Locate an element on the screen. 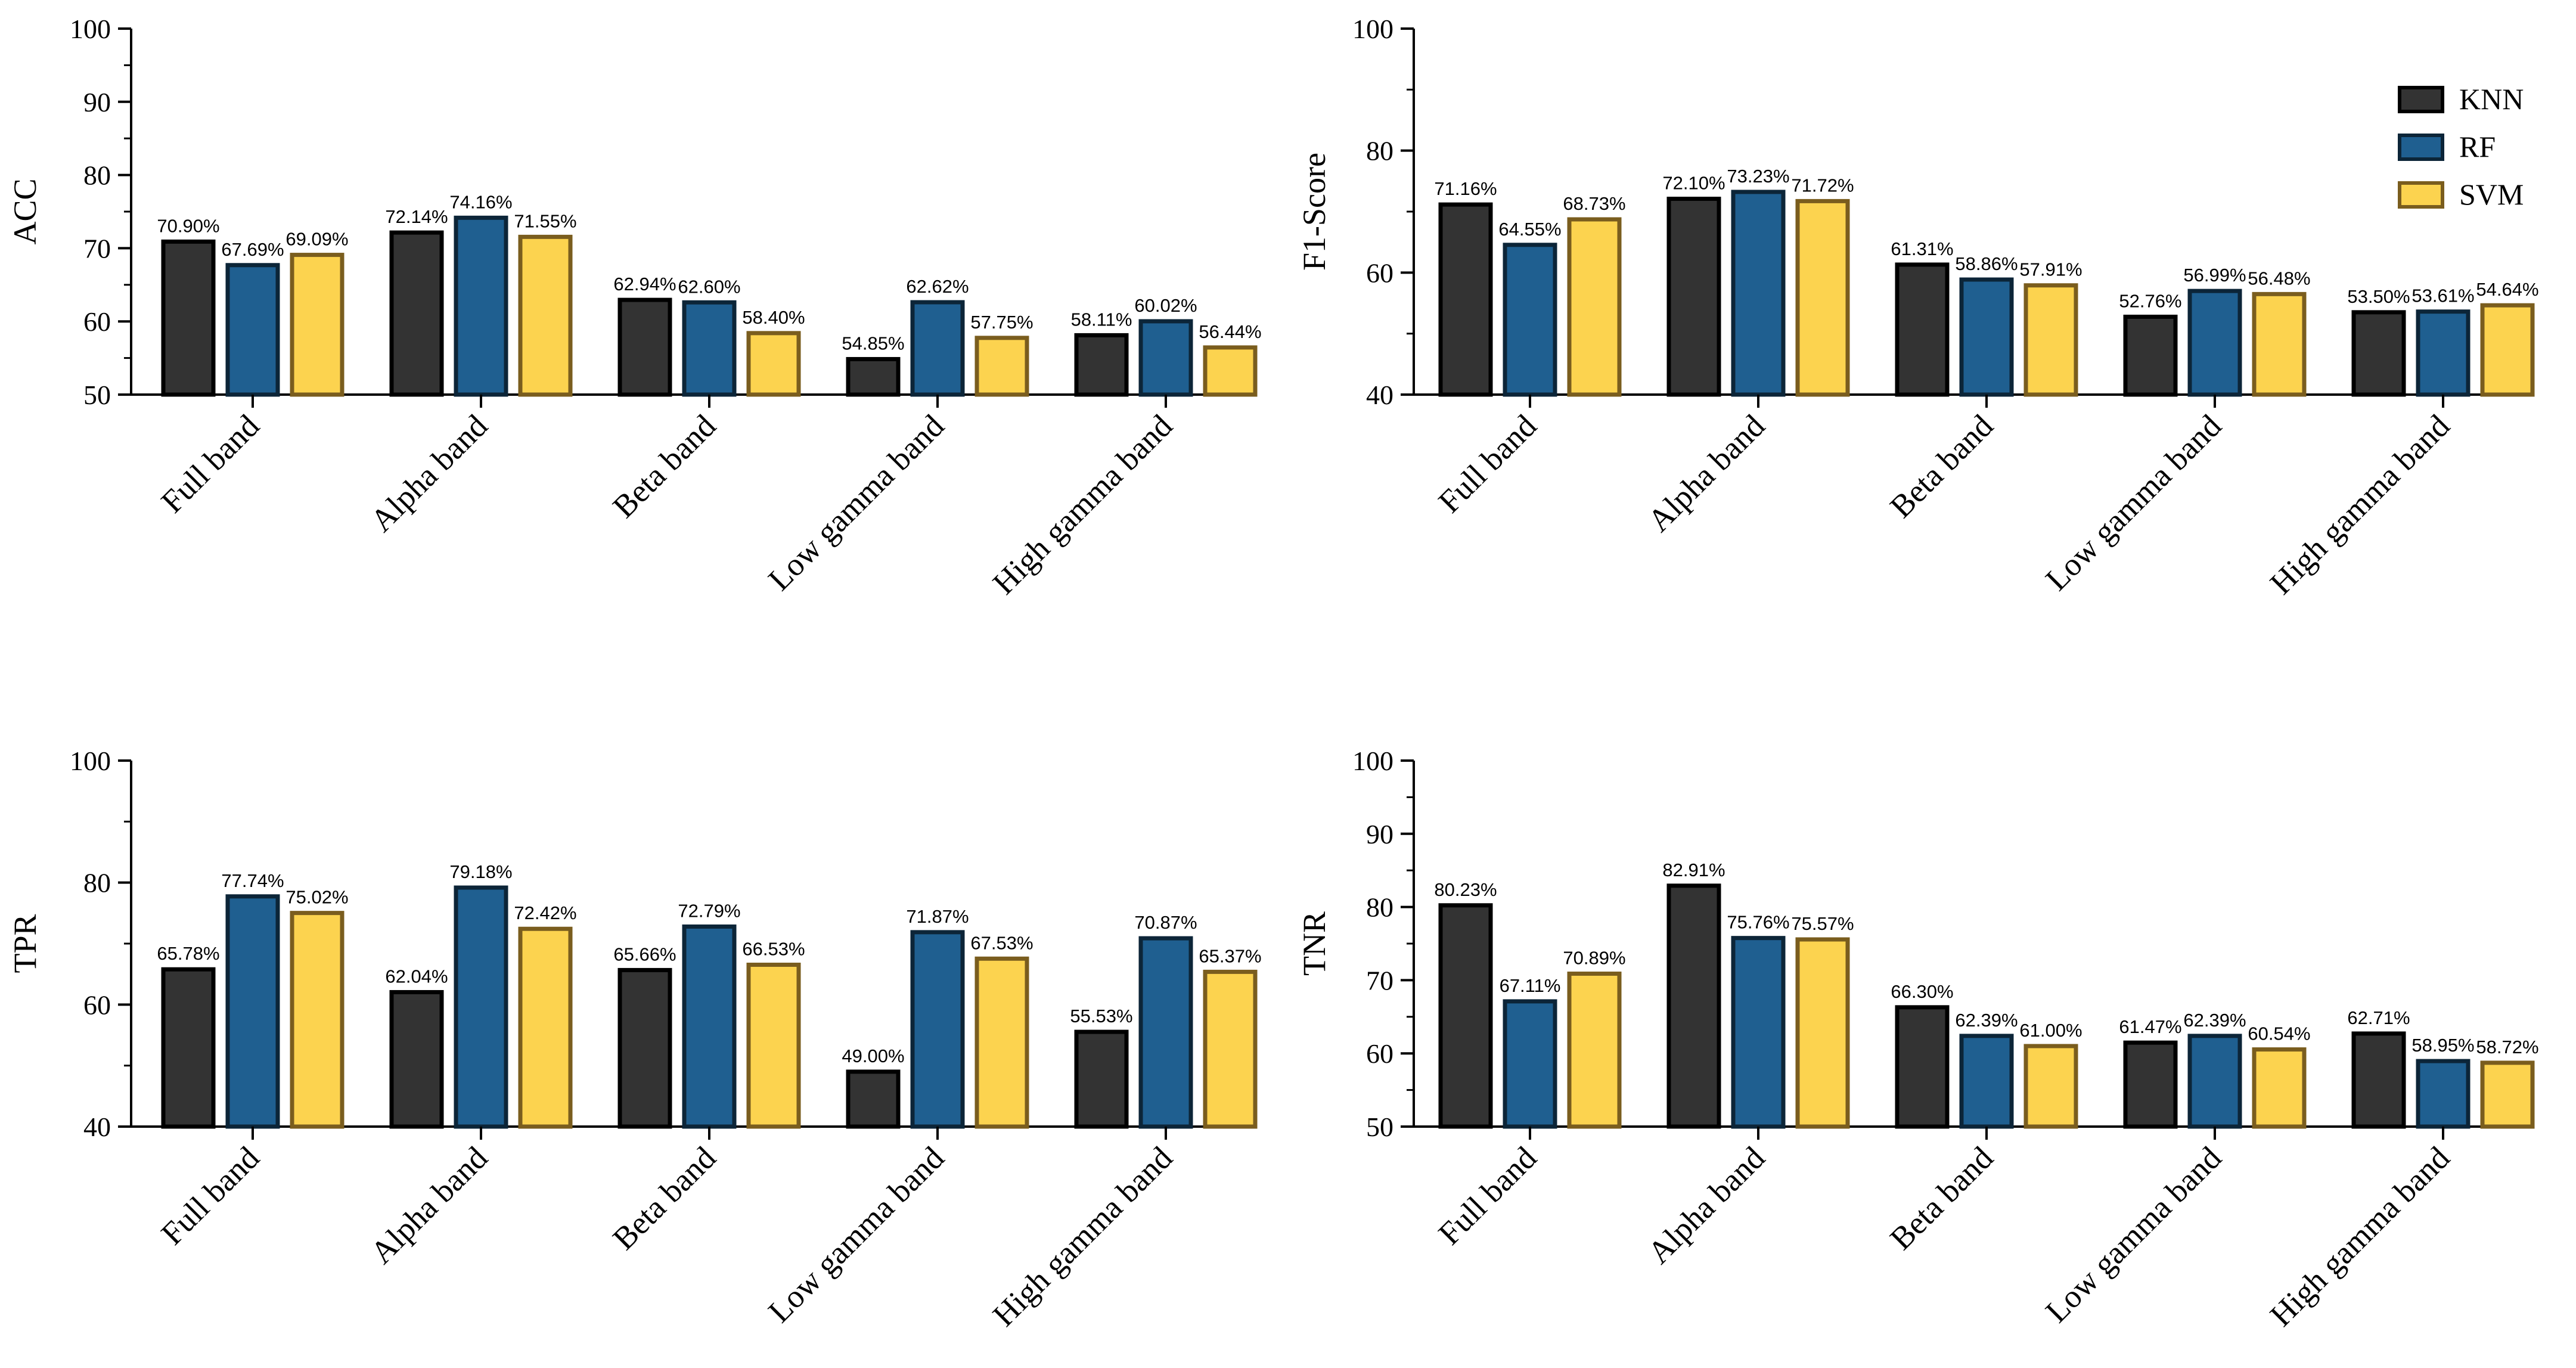 Image resolution: width=2576 pixels, height=1368 pixels. f1-score-bar-knn-alpha-band is located at coordinates (1694, 297).